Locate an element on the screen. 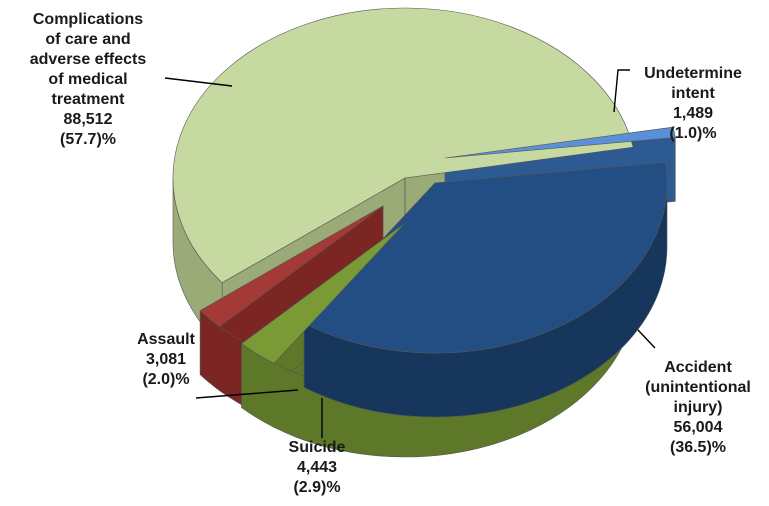 The image size is (769, 506). slice-undetermined is located at coordinates (560, 142).